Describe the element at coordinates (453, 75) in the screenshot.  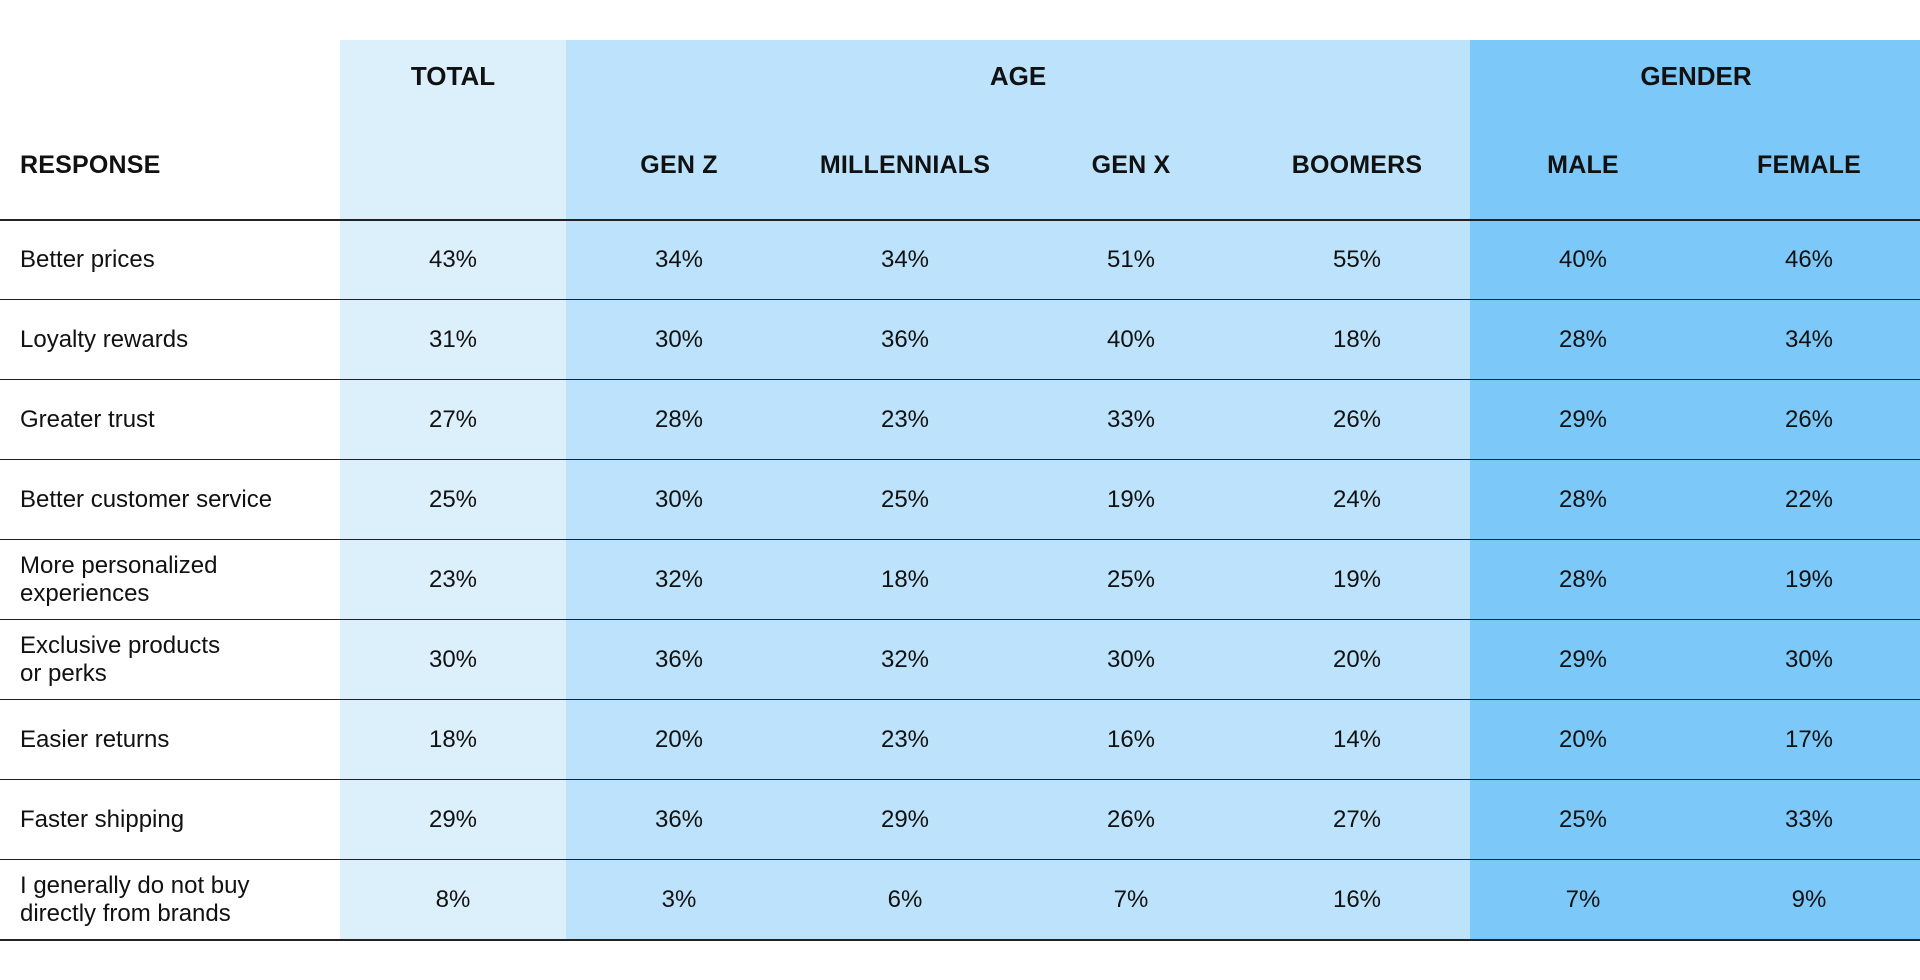
I see `group-header-total: TOTAL` at that location.